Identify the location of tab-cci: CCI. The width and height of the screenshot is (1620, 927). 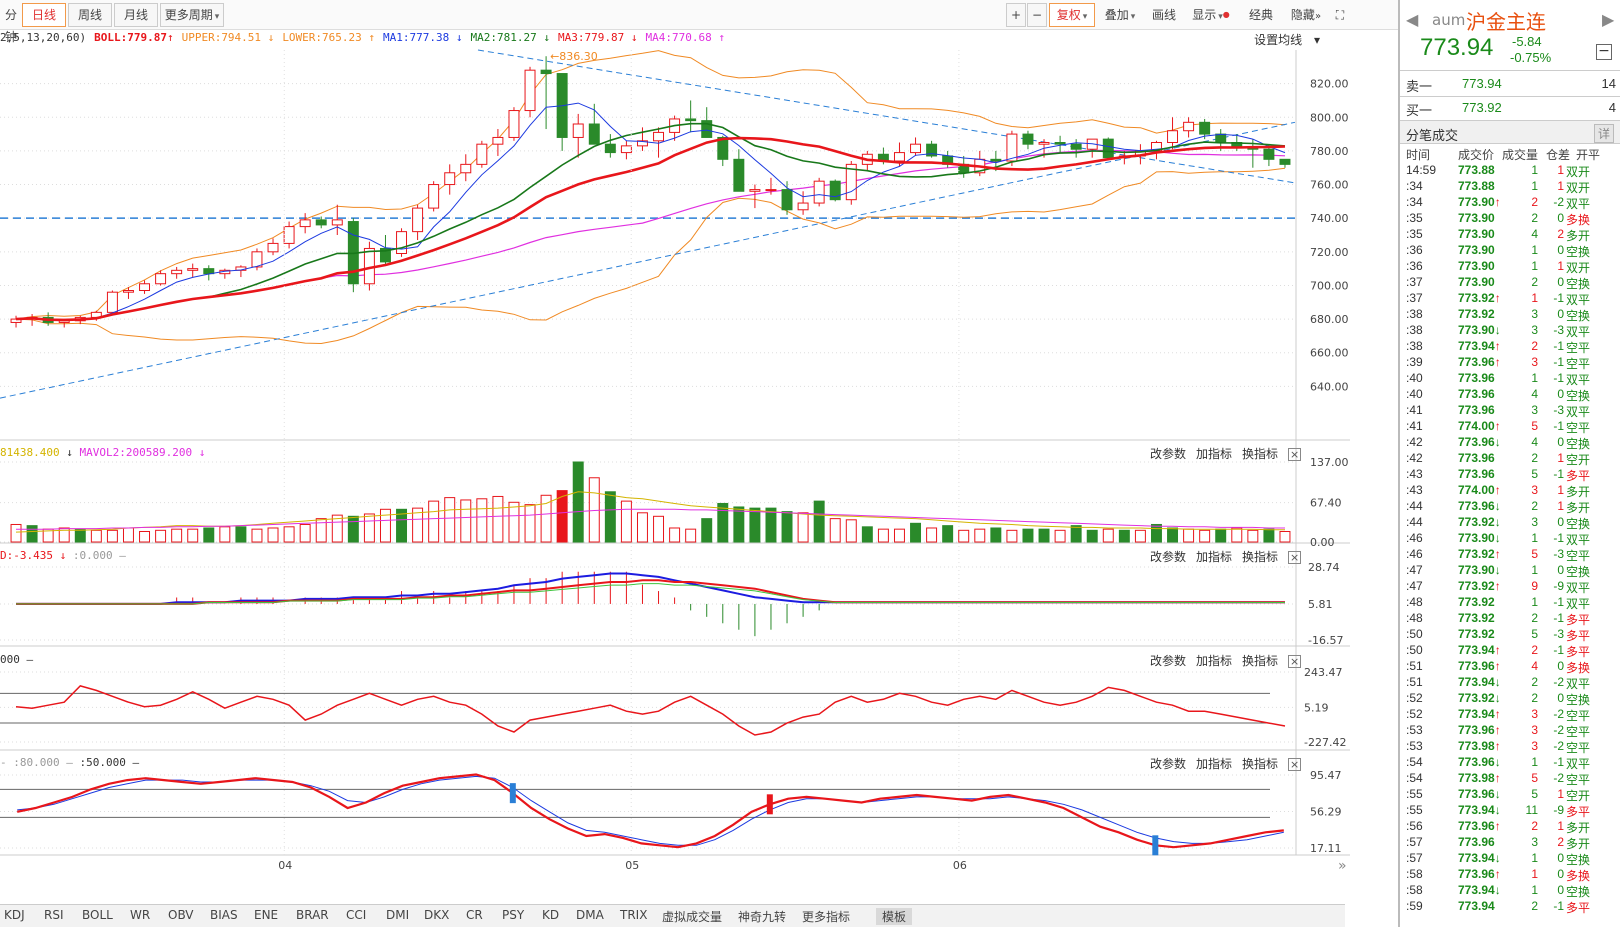
(356, 915).